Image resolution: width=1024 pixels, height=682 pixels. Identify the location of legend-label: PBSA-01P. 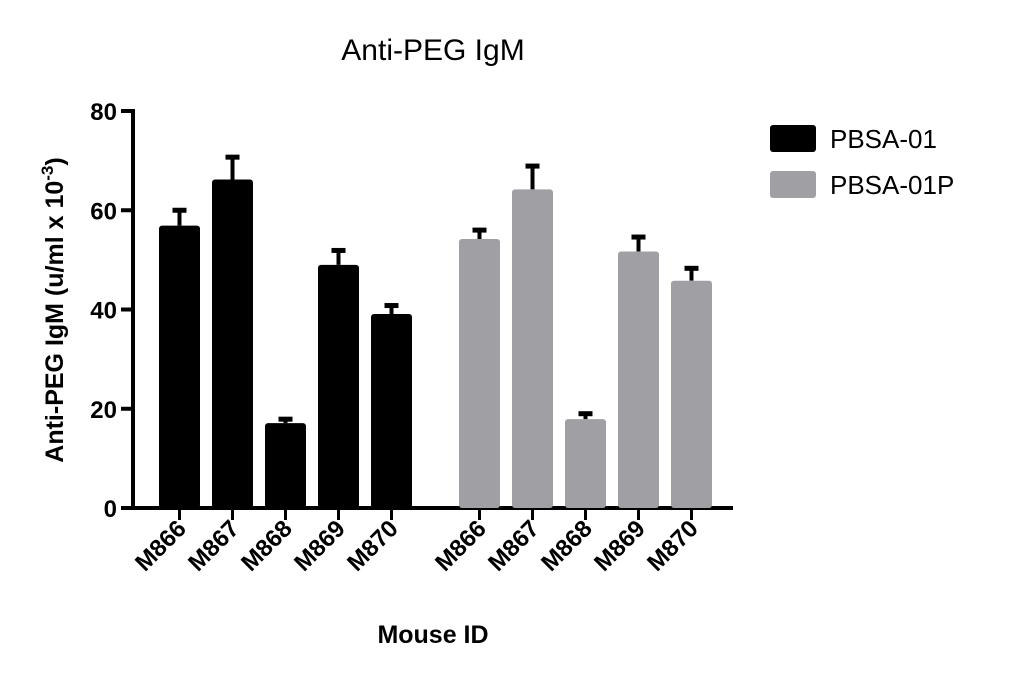
(892, 185).